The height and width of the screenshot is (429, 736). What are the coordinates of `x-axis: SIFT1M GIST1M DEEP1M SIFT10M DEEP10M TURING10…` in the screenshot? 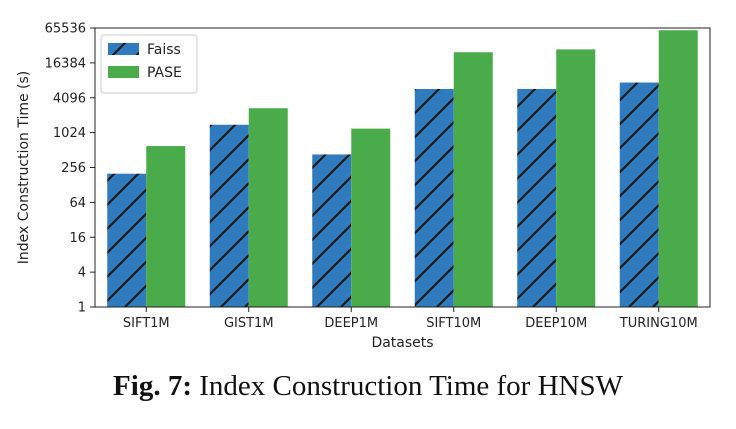 It's located at (410, 319).